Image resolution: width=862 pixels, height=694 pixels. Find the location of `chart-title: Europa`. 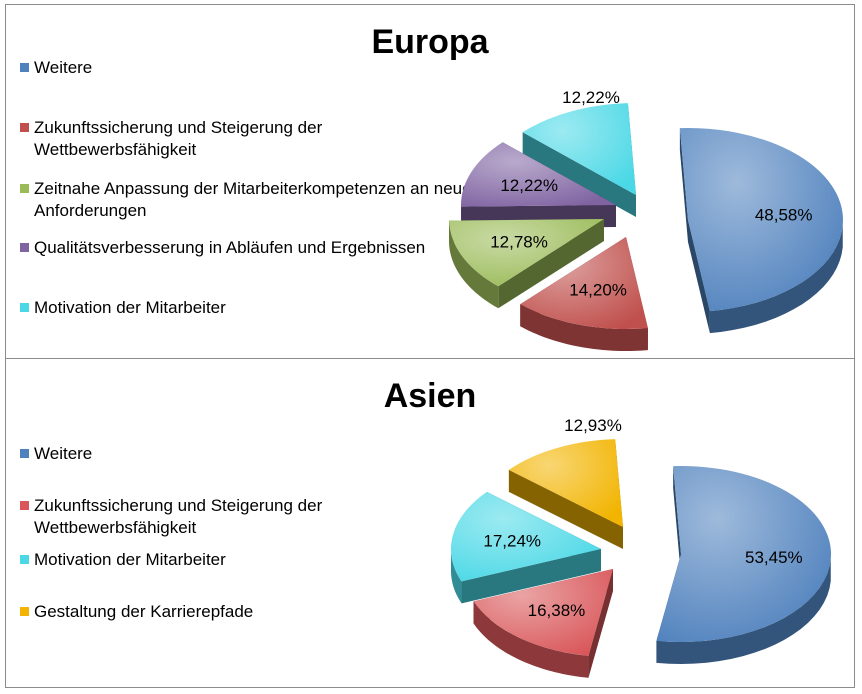

chart-title: Europa is located at coordinates (430, 42).